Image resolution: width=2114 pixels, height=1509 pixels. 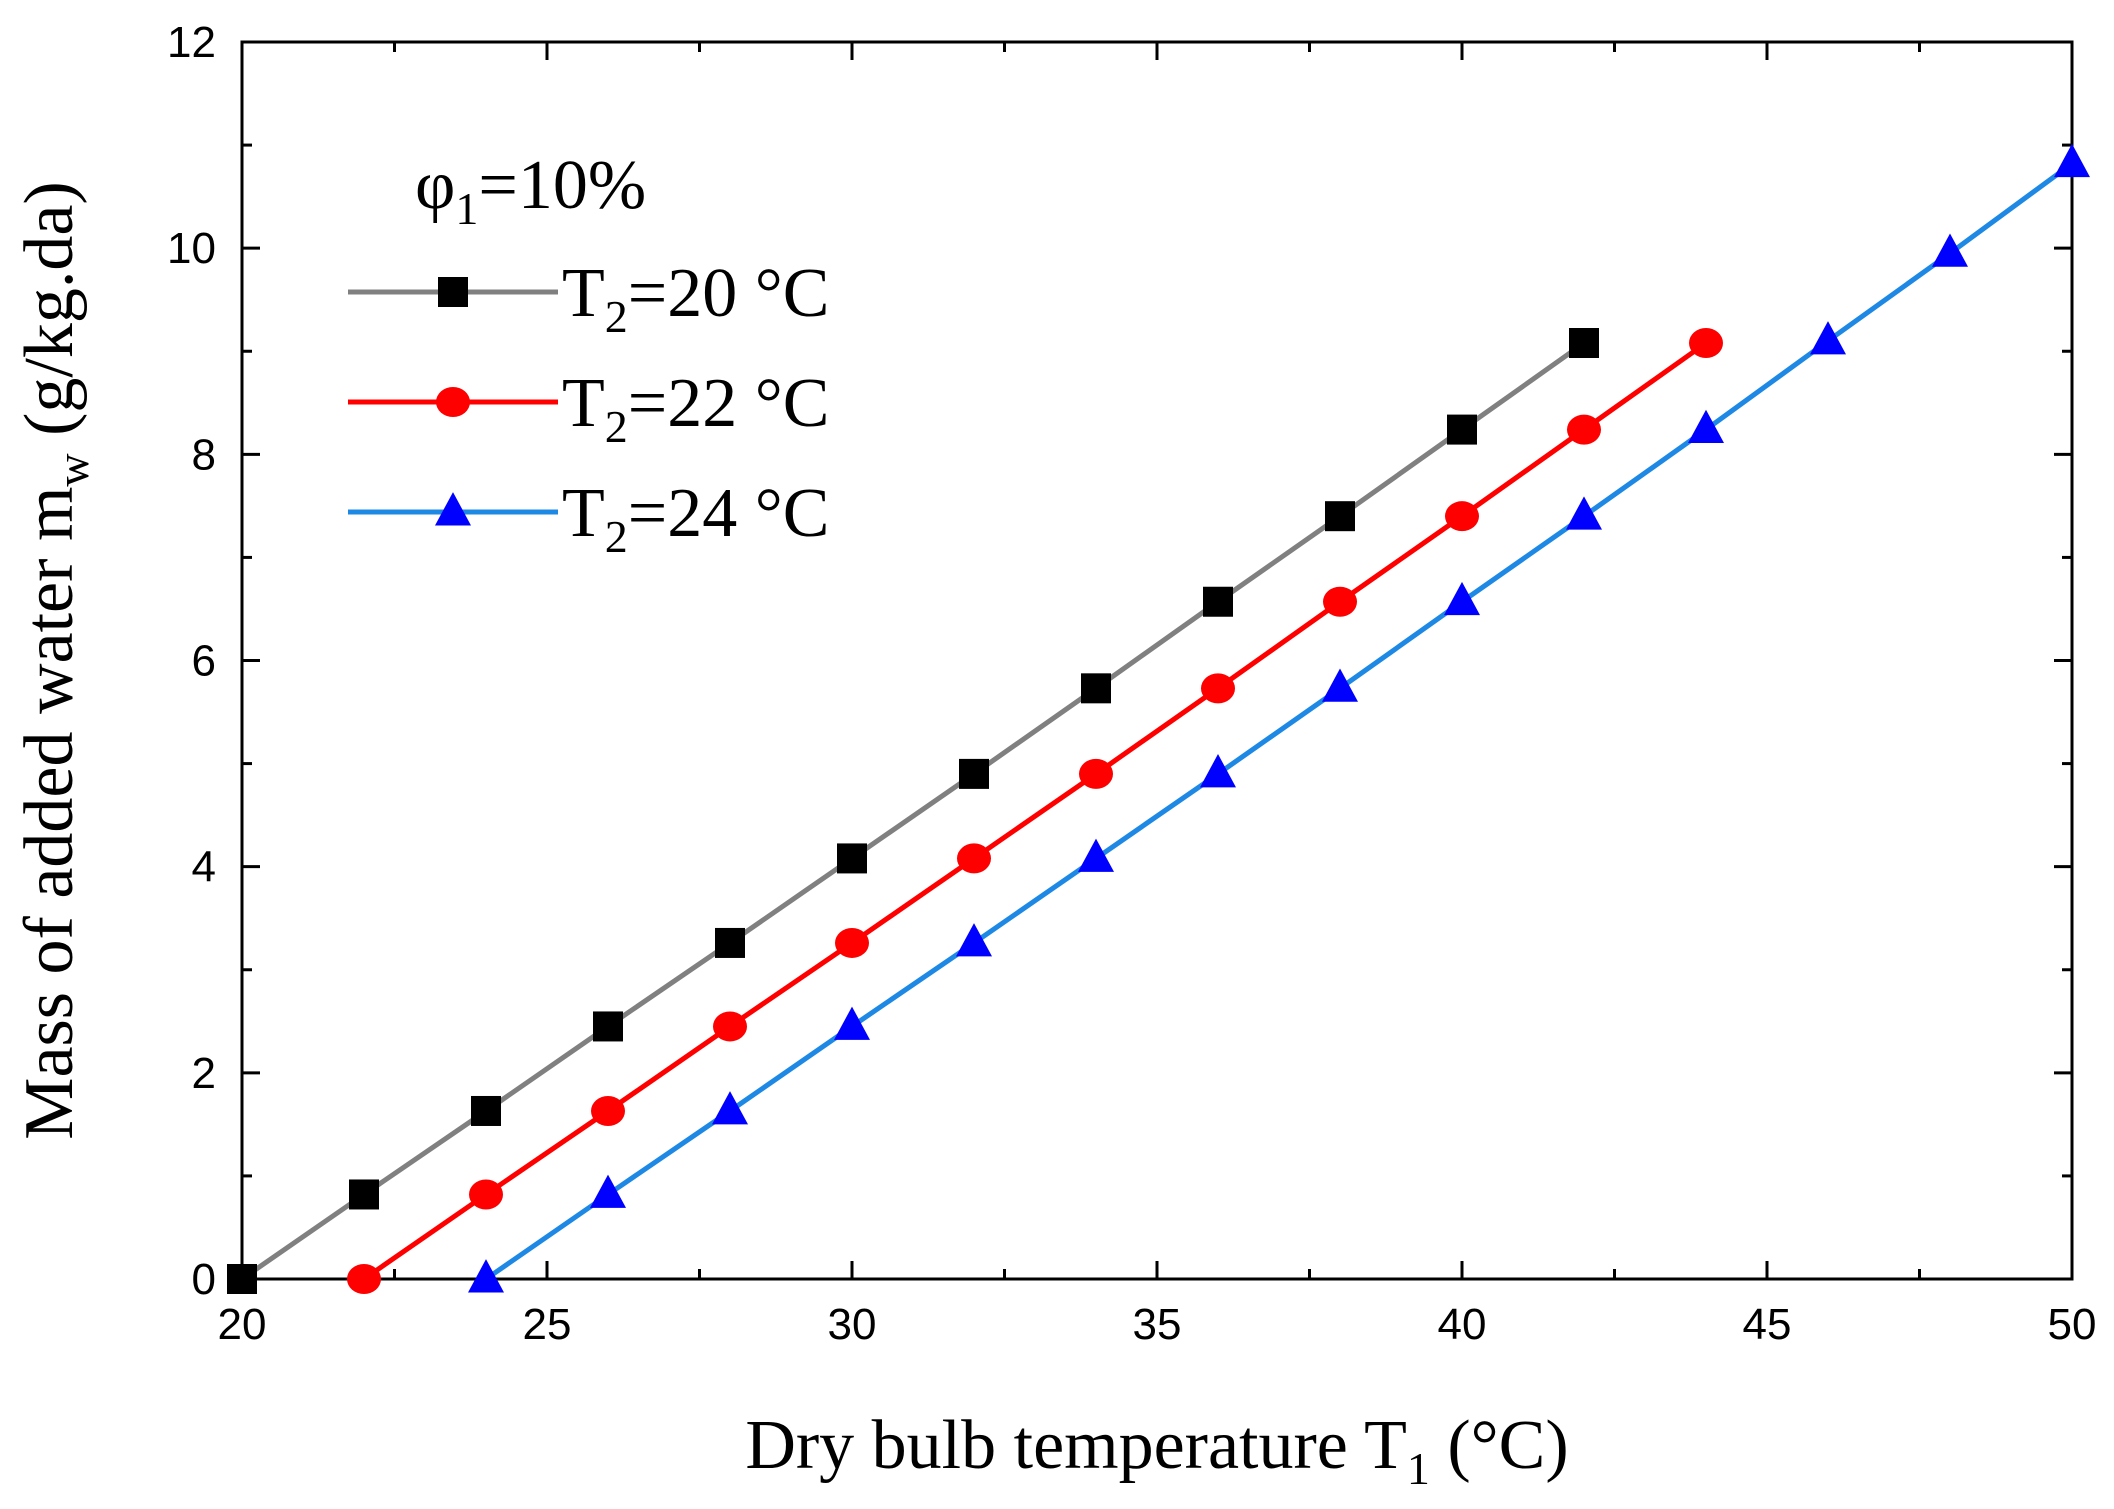 I want to click on y-tick-label: 12, so click(x=191, y=42).